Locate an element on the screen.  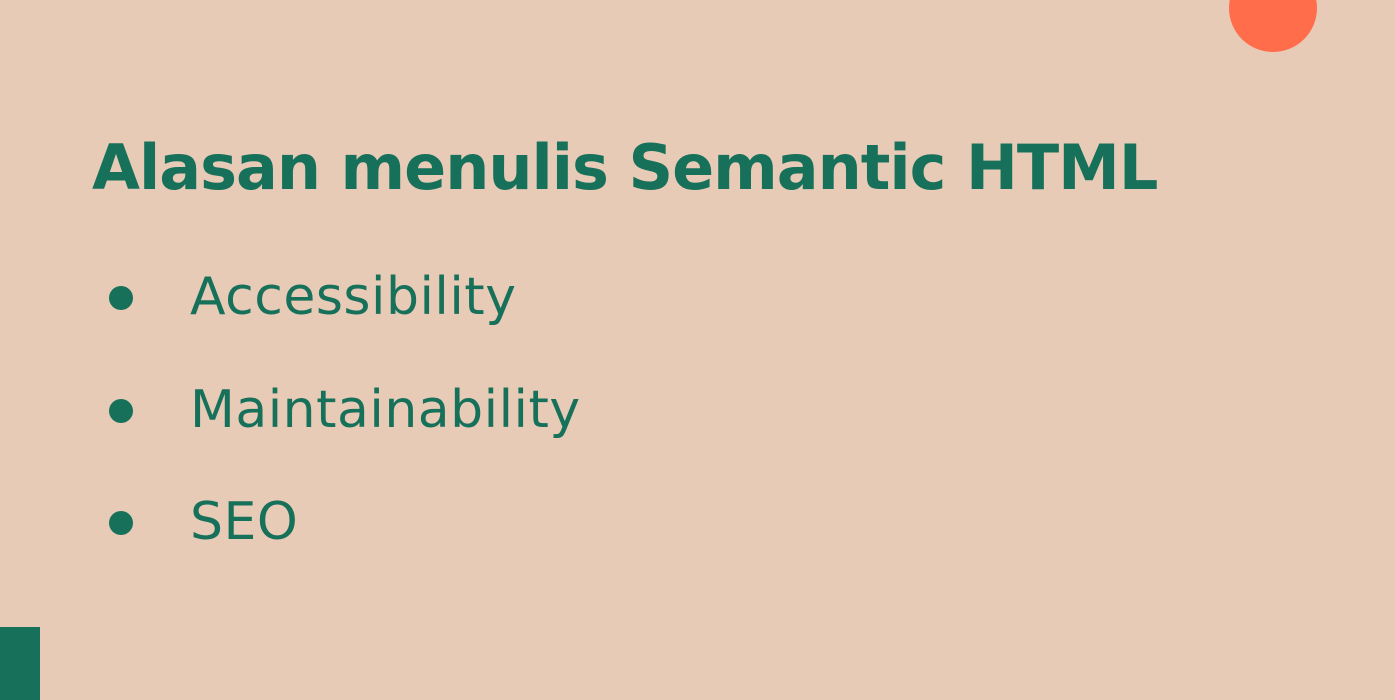
bullet-label: Maintainability is located at coordinates (385, 410).